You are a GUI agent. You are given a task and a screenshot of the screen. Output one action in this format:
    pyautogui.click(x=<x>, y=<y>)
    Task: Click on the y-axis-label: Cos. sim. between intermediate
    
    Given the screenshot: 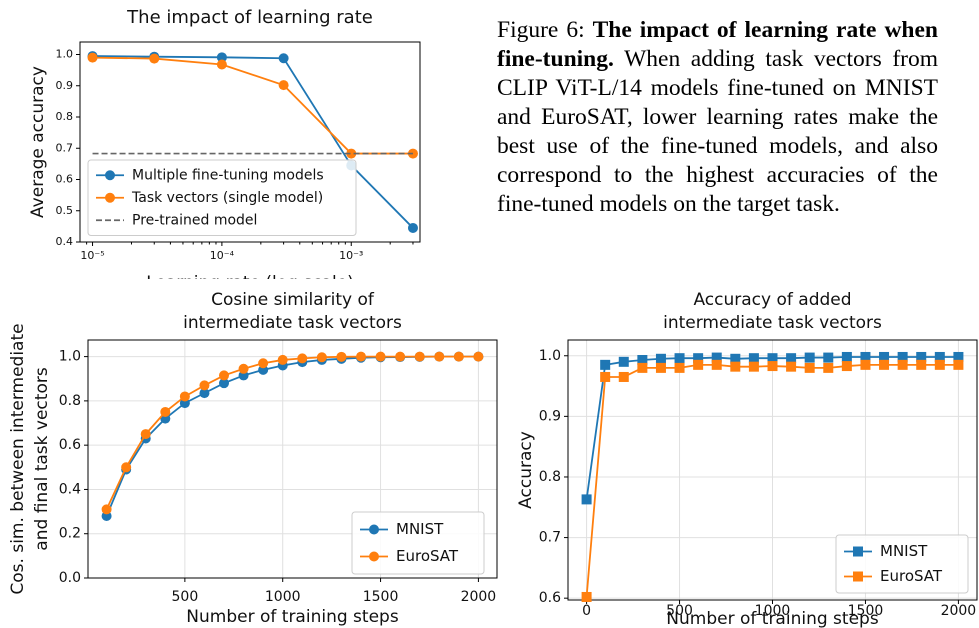 What is the action you would take?
    pyautogui.click(x=18, y=458)
    